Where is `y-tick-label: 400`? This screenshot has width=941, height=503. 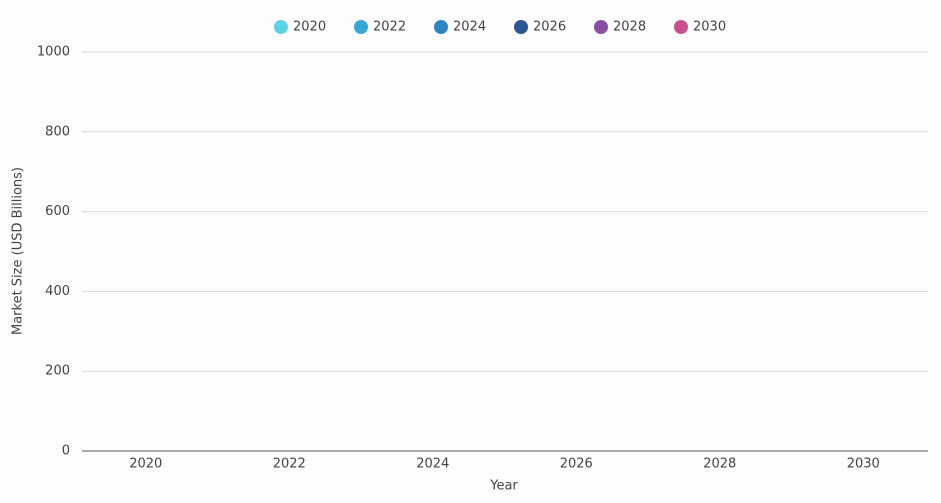 y-tick-label: 400 is located at coordinates (57, 291).